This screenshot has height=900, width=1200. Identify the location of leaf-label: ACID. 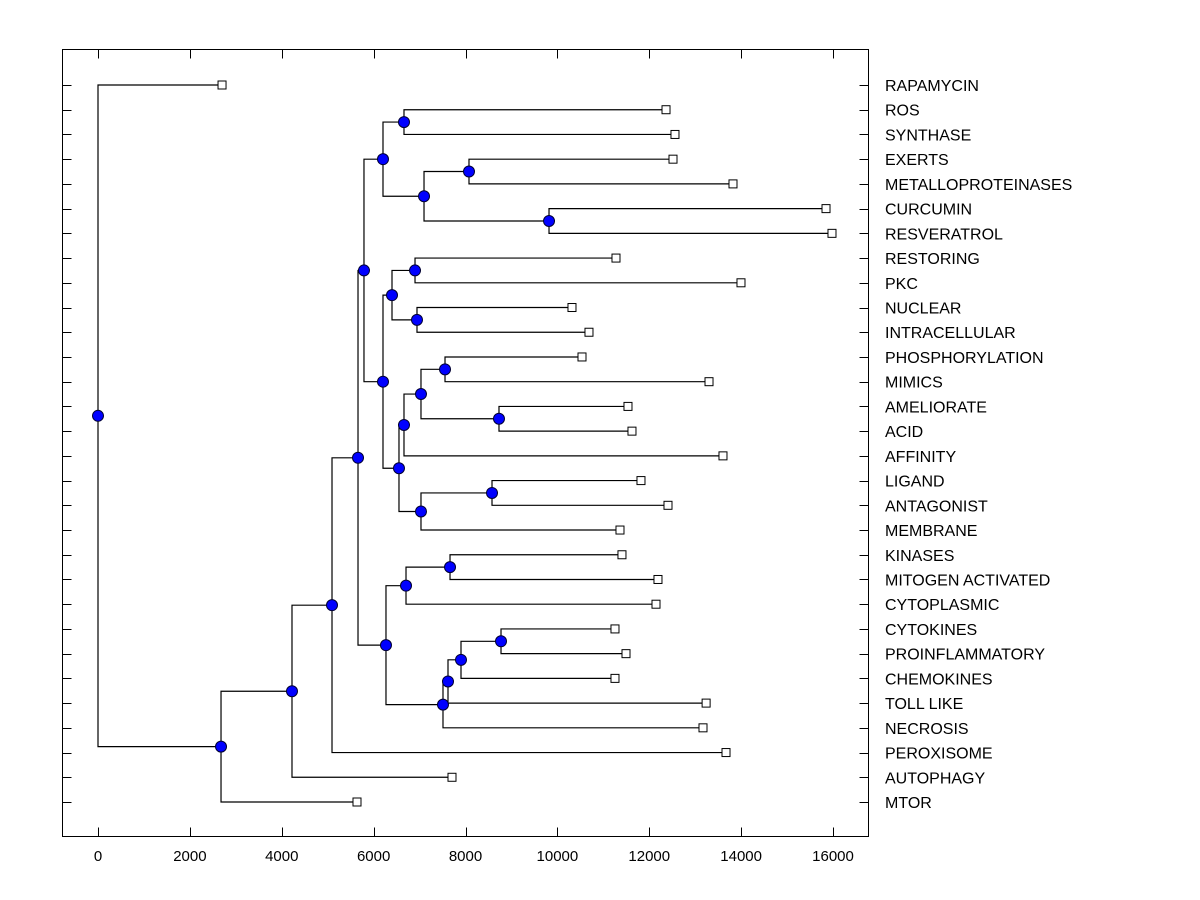
(904, 432).